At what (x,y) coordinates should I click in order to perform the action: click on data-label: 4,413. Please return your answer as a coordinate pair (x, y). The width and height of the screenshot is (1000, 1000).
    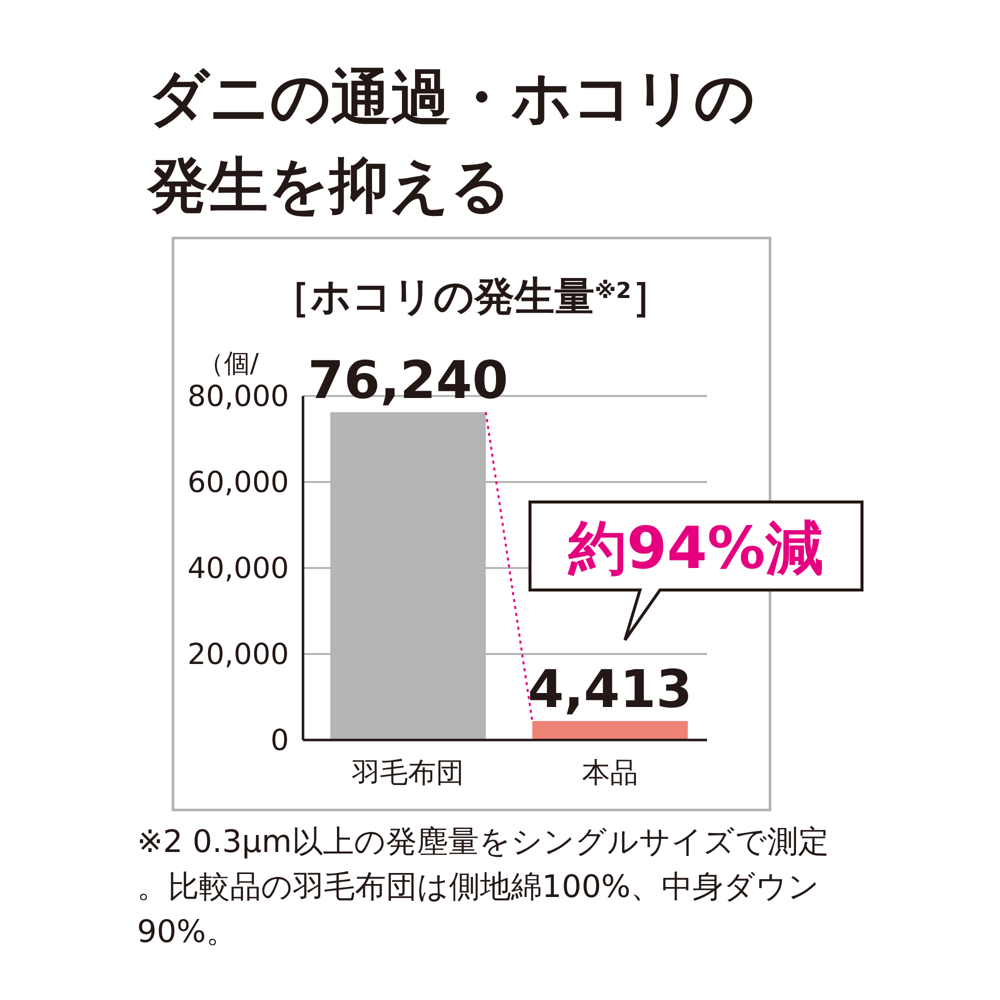
    Looking at the image, I should click on (610, 690).